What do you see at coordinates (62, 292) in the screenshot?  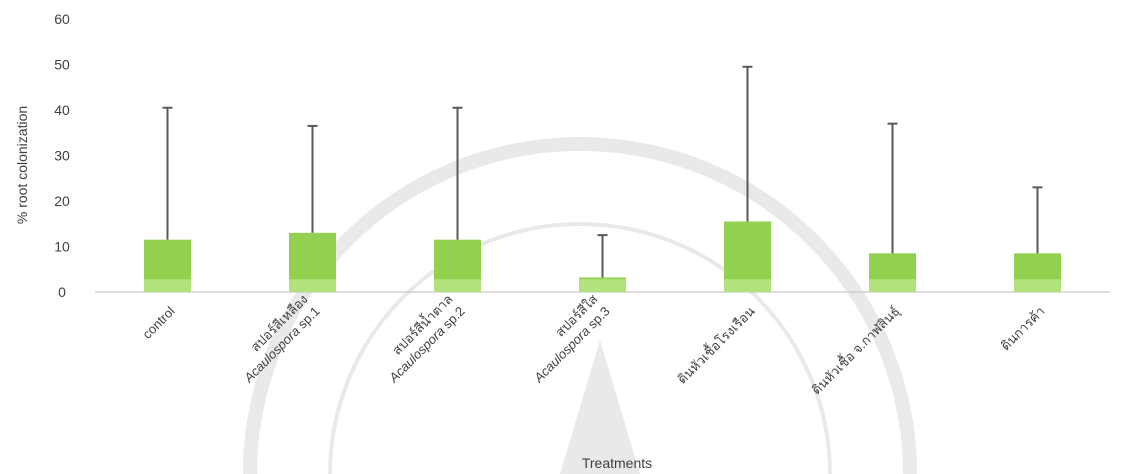 I see `y-tick-label: 0` at bounding box center [62, 292].